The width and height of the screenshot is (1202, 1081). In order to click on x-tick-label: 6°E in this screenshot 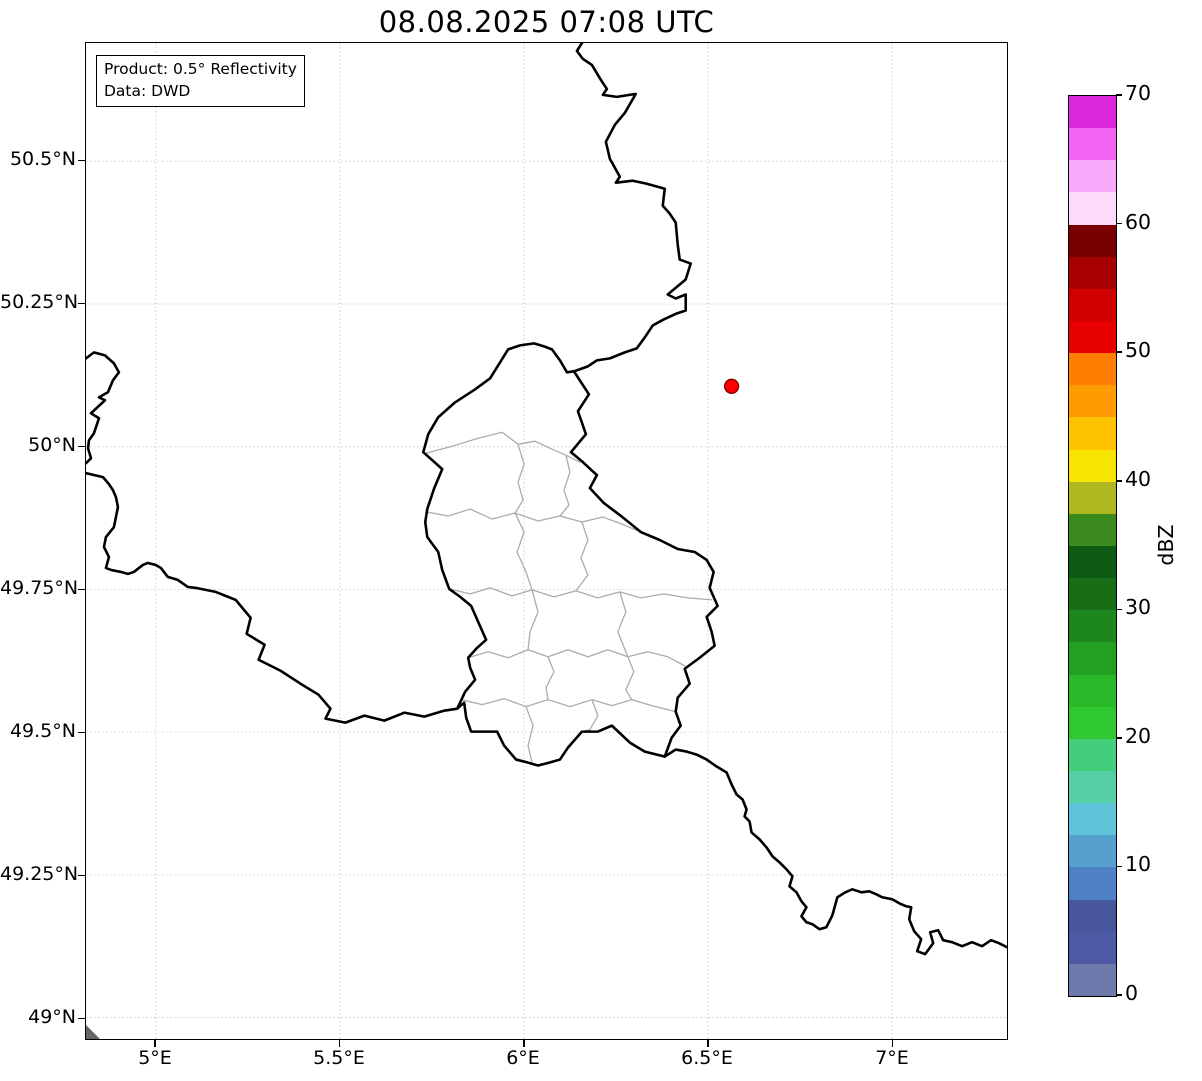, I will do `click(523, 1058)`.